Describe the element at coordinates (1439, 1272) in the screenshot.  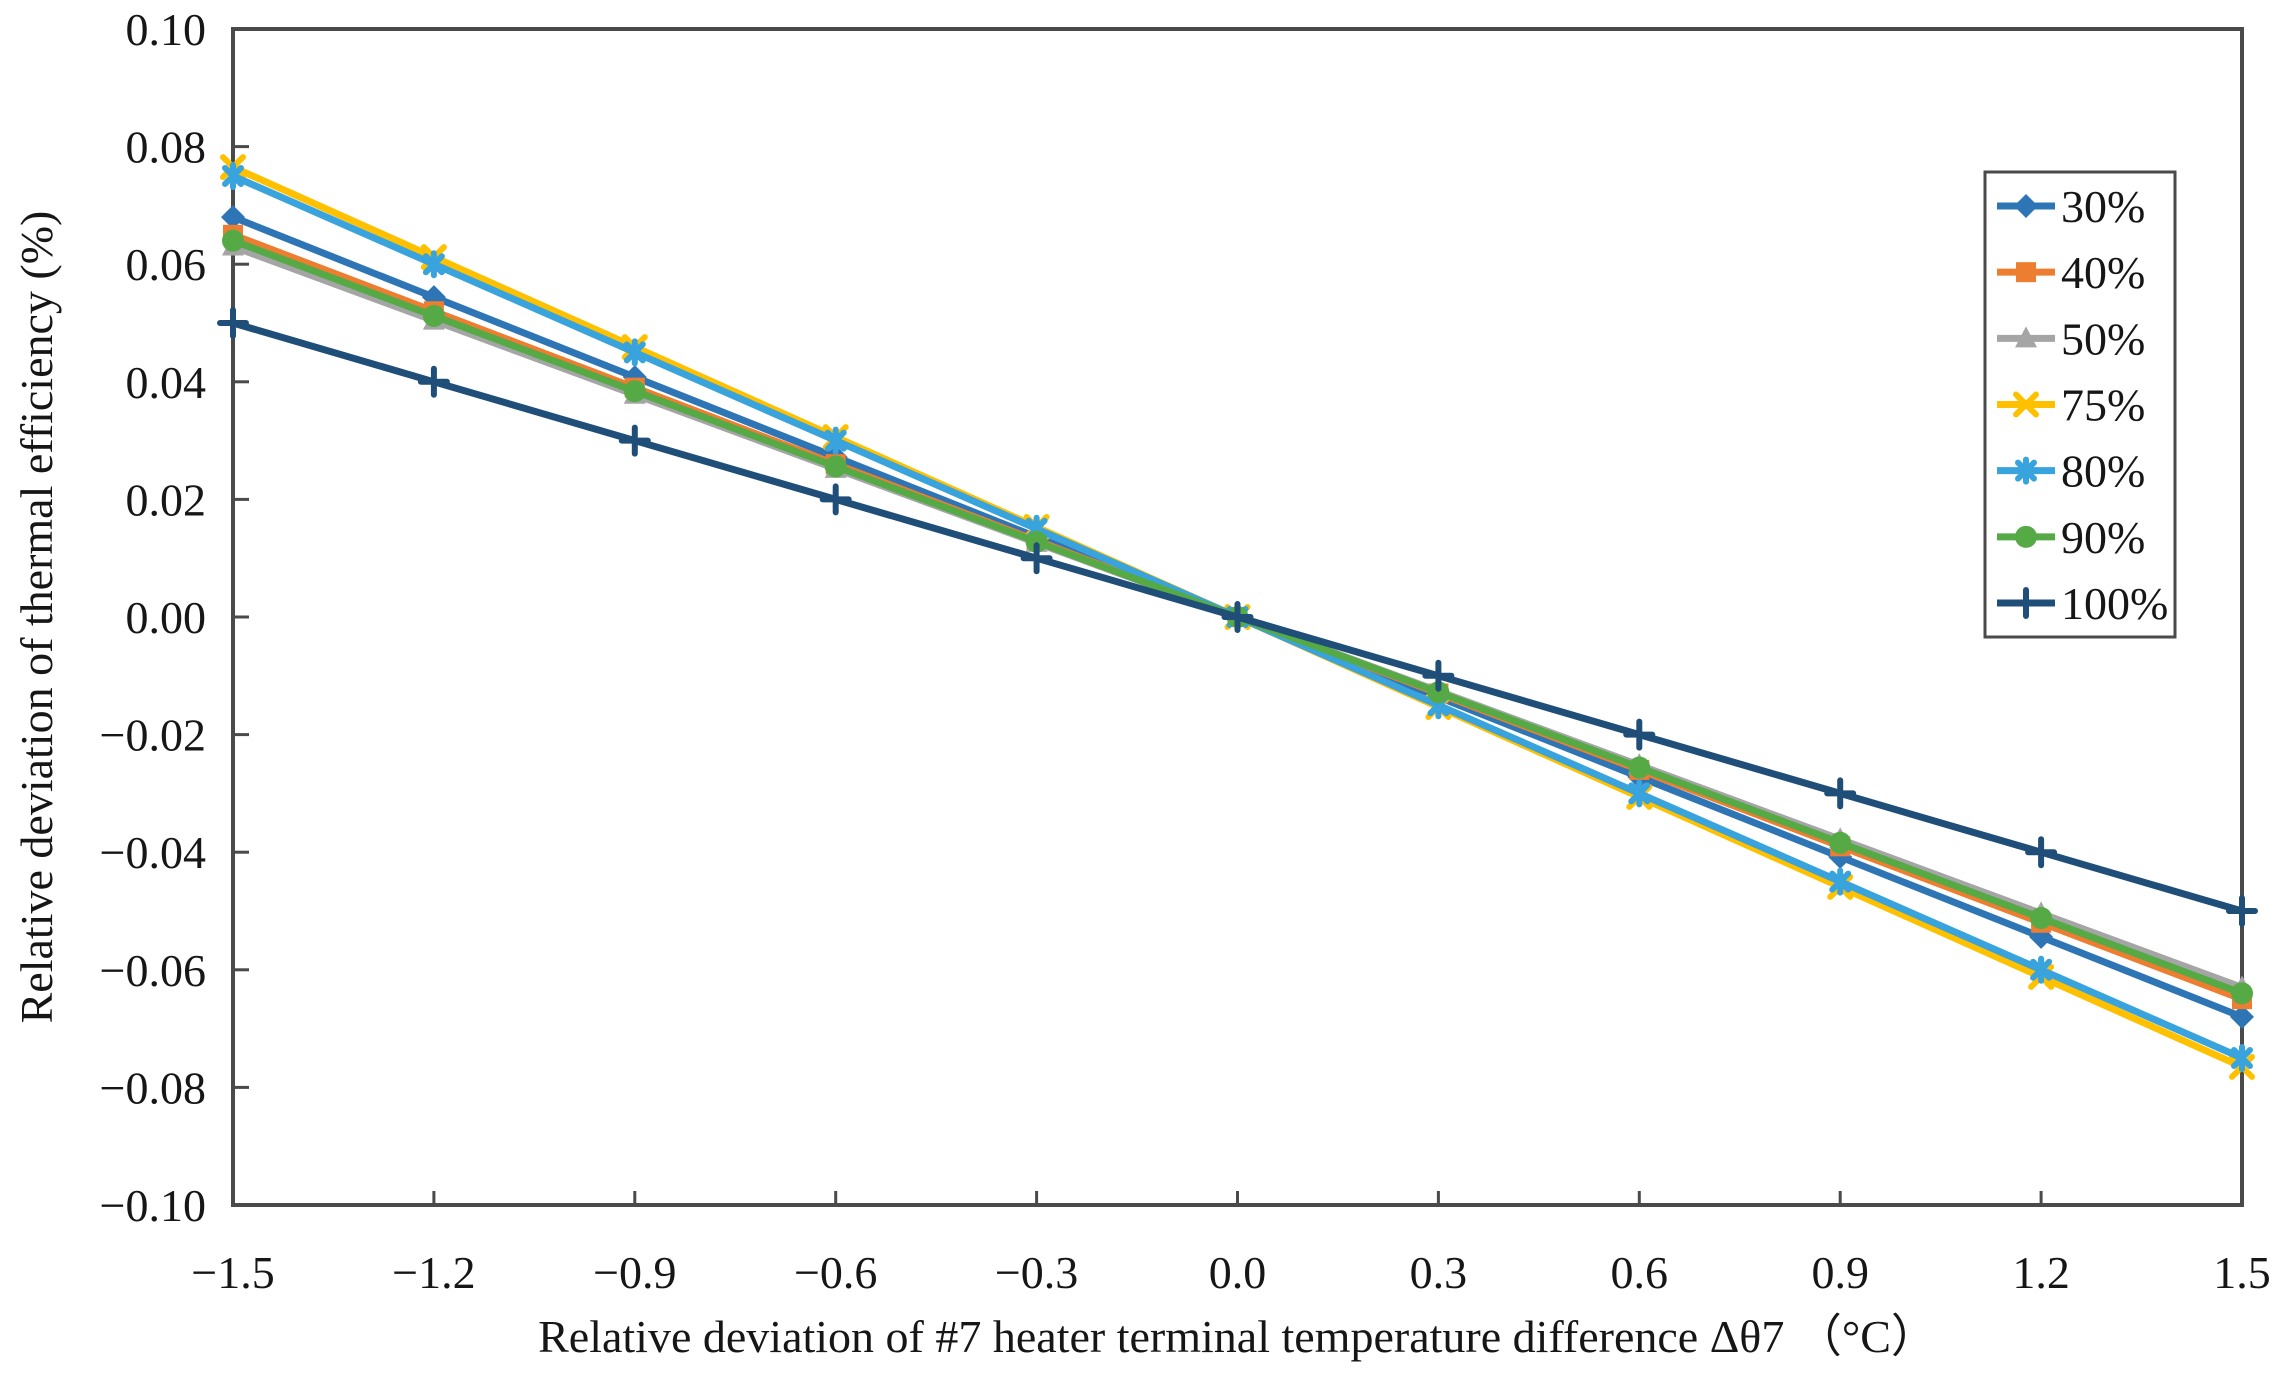
I see `x-tick-label: 0.3` at that location.